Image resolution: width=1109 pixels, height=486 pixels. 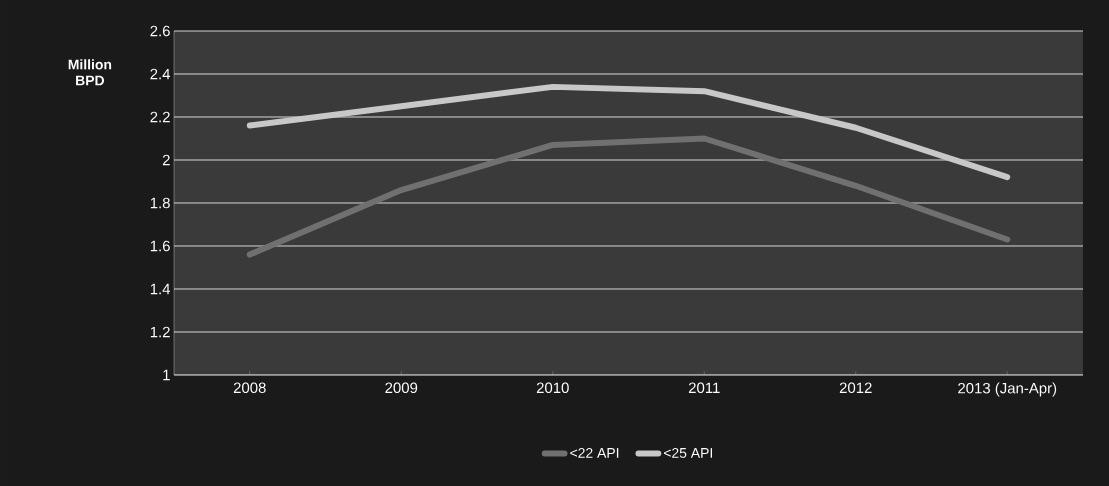 I want to click on y-tick-label: 2.2, so click(x=160, y=117).